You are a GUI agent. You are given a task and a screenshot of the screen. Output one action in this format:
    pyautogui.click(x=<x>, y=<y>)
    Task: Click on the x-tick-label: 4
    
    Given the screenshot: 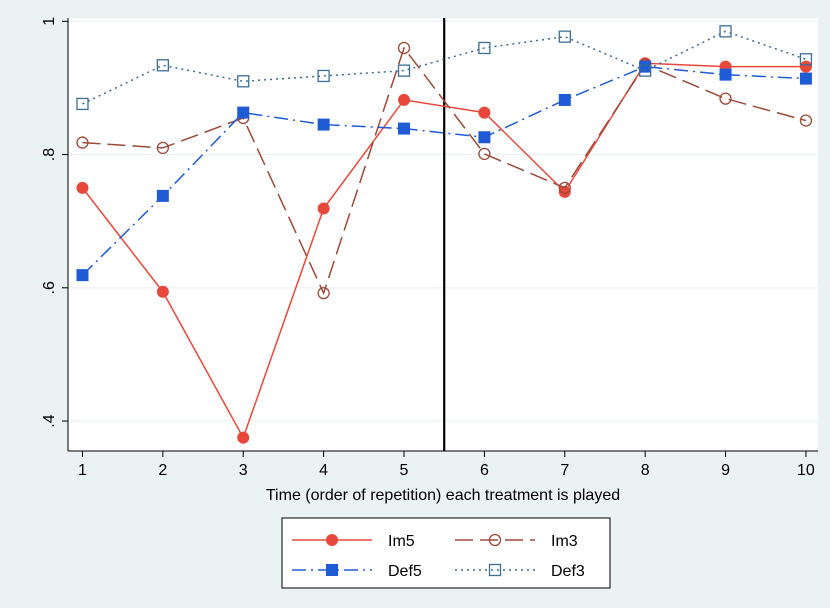 What is the action you would take?
    pyautogui.click(x=323, y=470)
    